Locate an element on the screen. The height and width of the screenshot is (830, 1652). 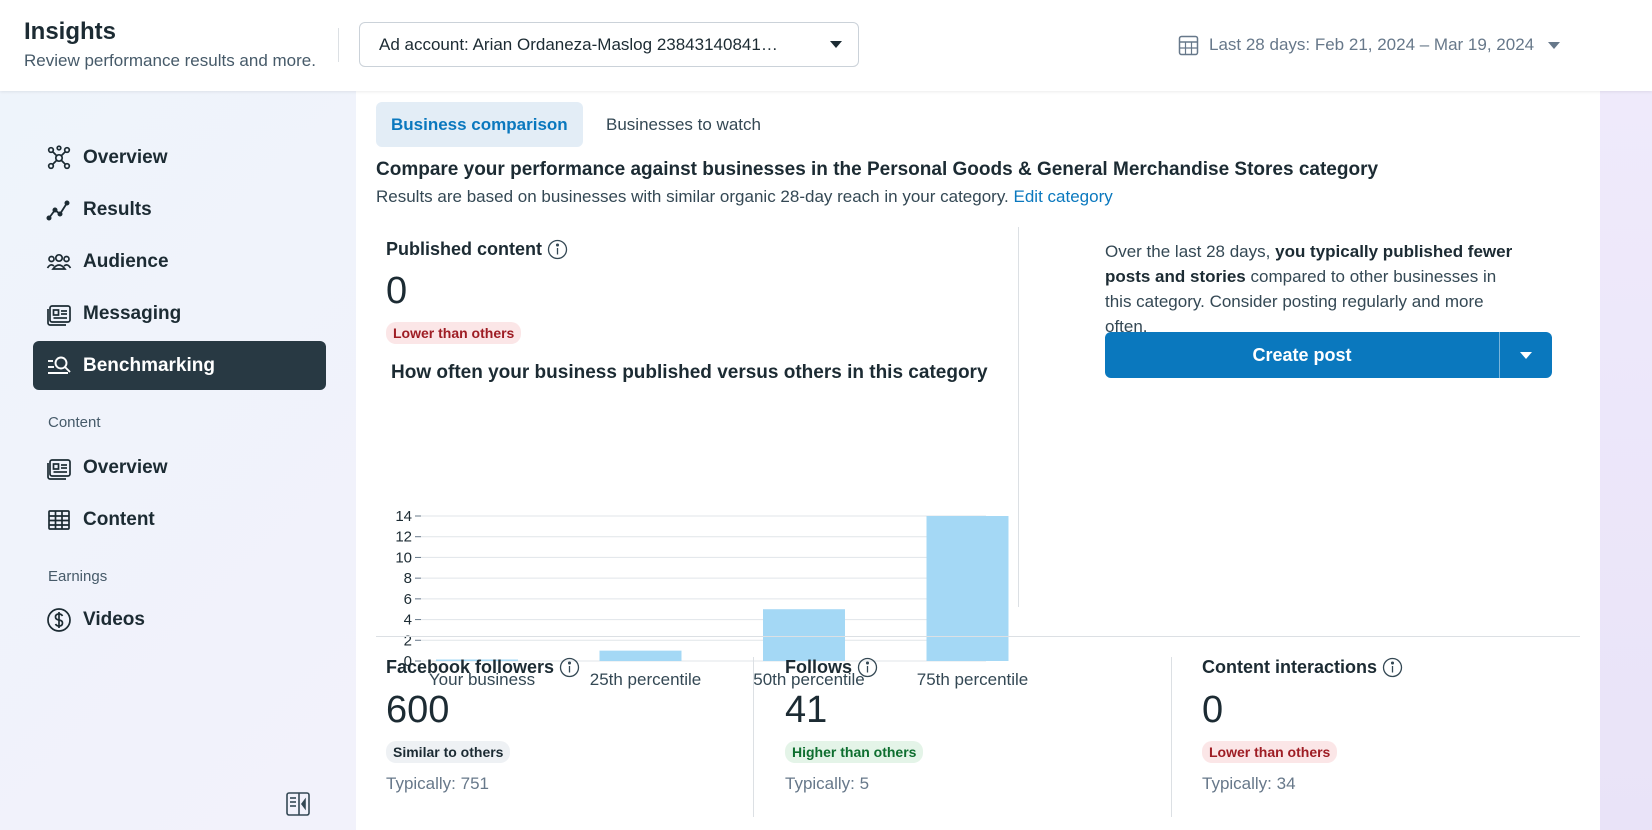
results-trend-icon is located at coordinates (58, 209).